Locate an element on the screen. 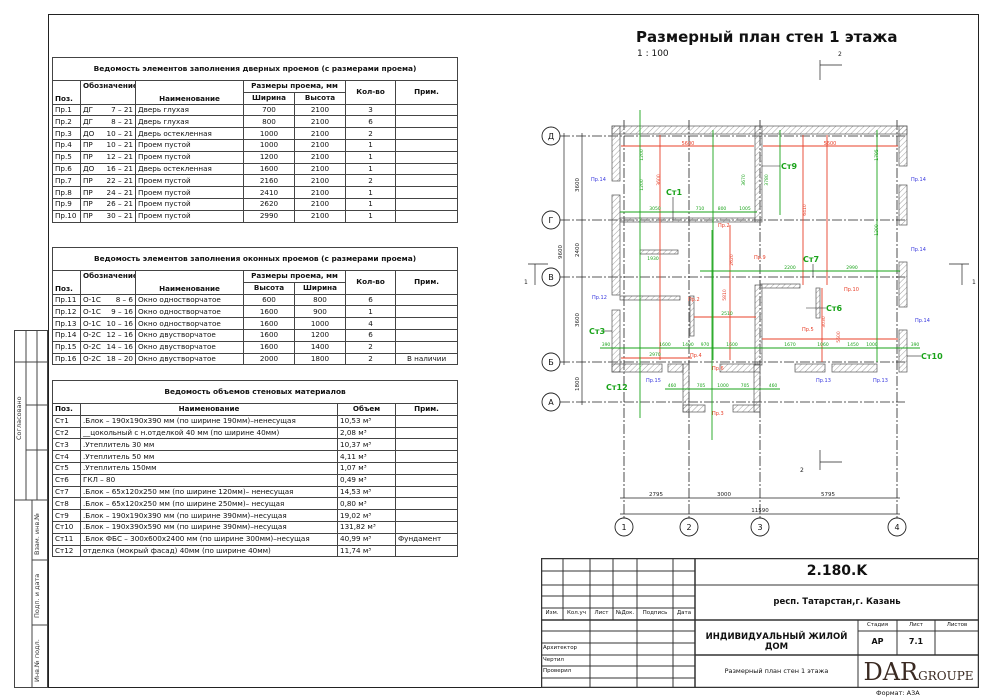 The image size is (990, 700). header-note: Прим. is located at coordinates (426, 92).